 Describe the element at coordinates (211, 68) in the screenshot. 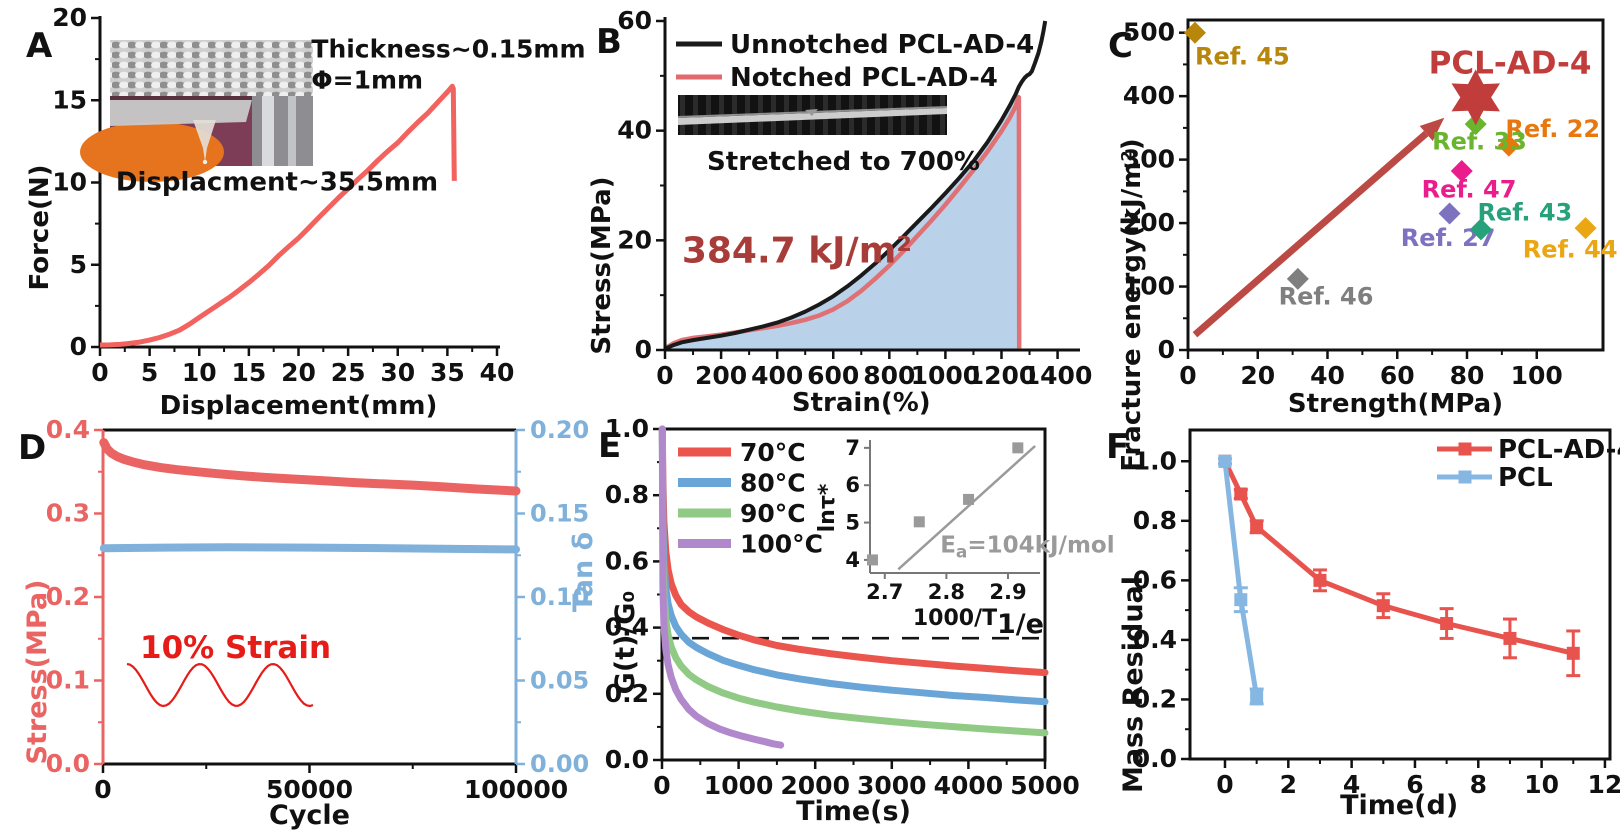

I see `coil-texture` at that location.